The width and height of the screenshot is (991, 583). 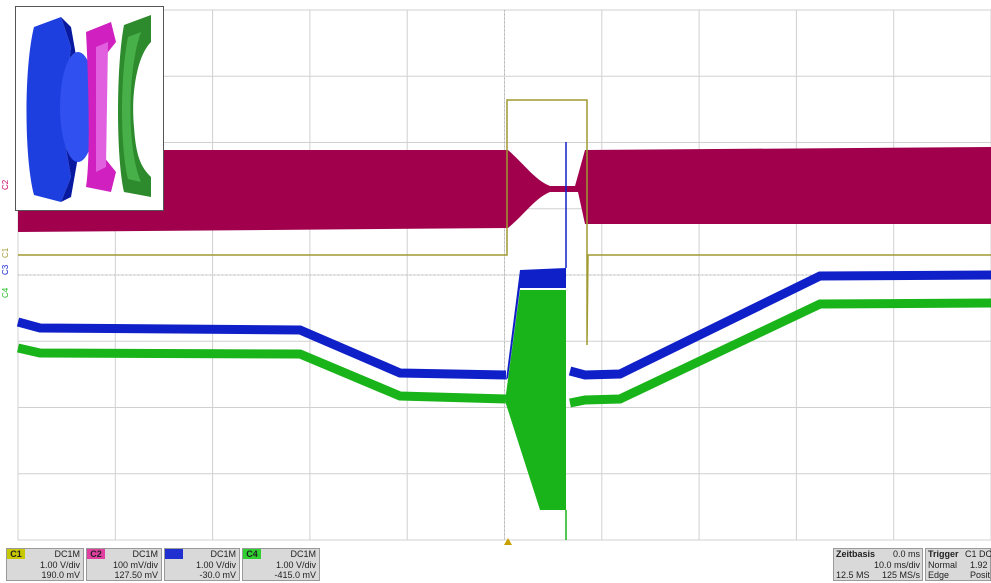 What do you see at coordinates (223, 554) in the screenshot?
I see `channel-c3-coupling: DC1M` at bounding box center [223, 554].